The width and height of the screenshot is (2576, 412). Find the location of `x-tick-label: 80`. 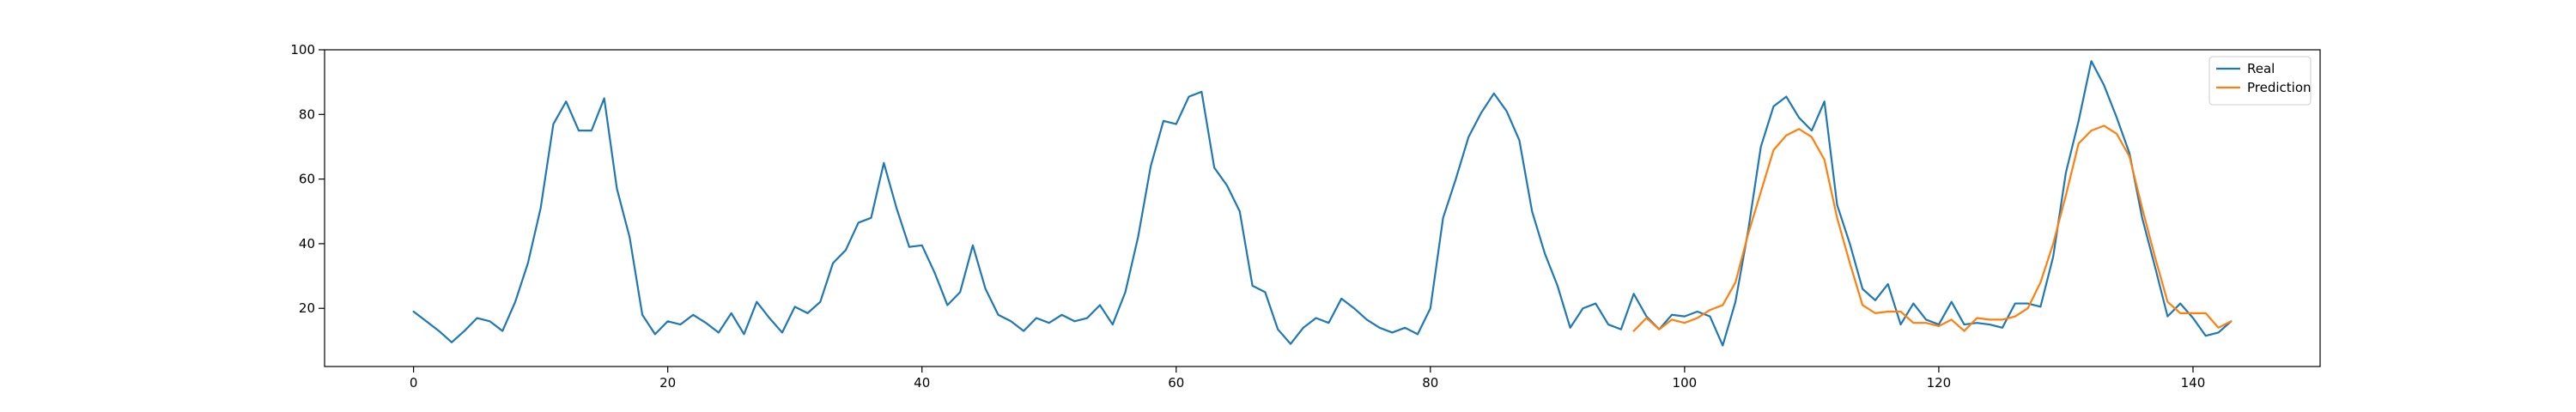

x-tick-label: 80 is located at coordinates (1430, 383).